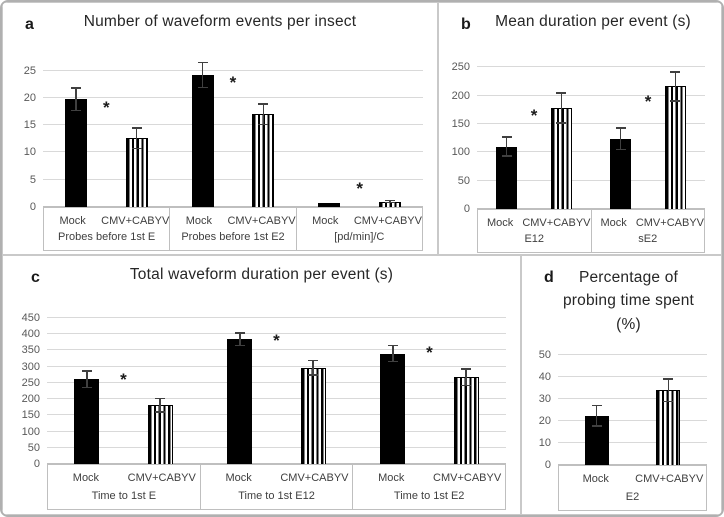 The image size is (724, 517). I want to click on category-label: Time to 1st E12, so click(276, 495).